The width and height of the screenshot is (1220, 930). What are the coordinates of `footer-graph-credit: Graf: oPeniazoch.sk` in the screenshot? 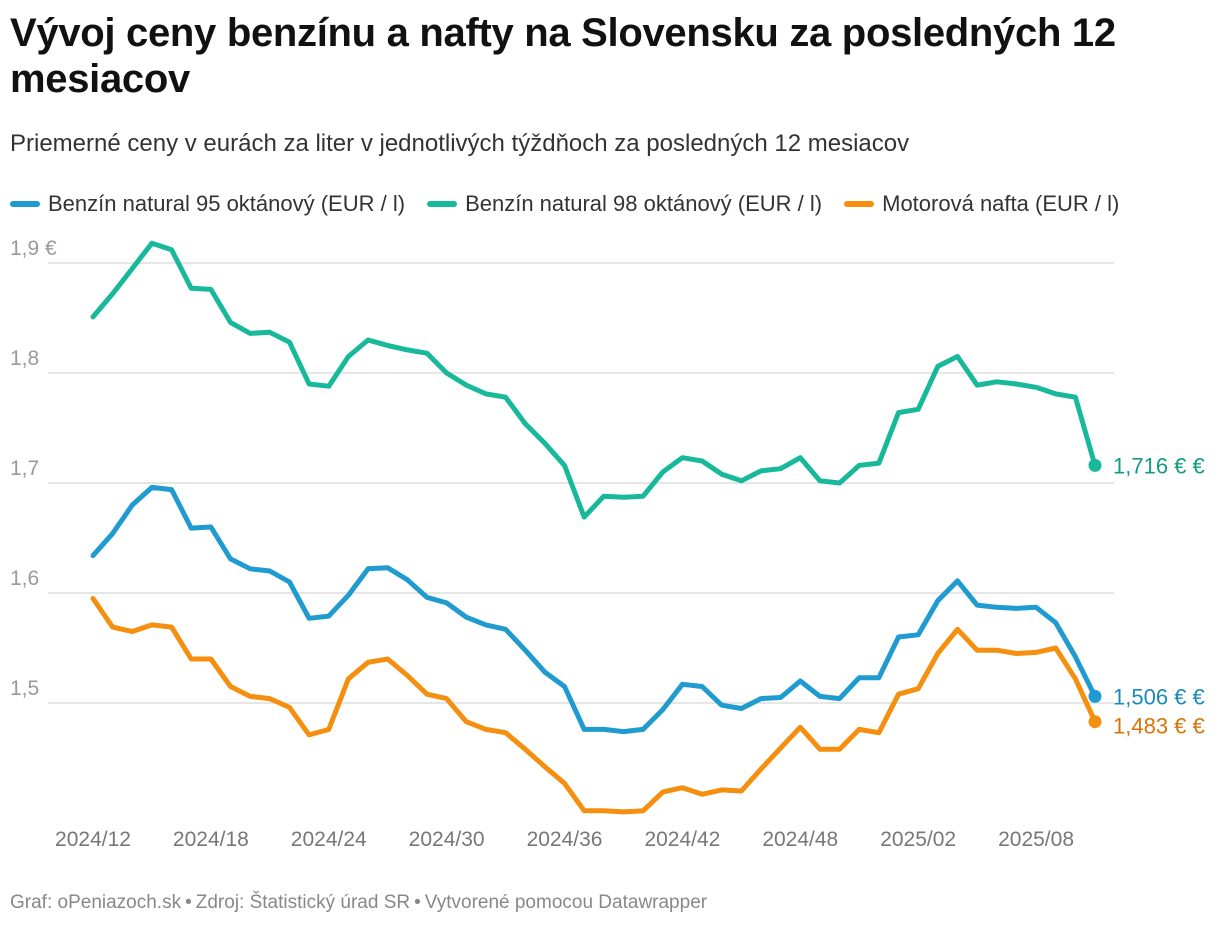 It's located at (96, 902).